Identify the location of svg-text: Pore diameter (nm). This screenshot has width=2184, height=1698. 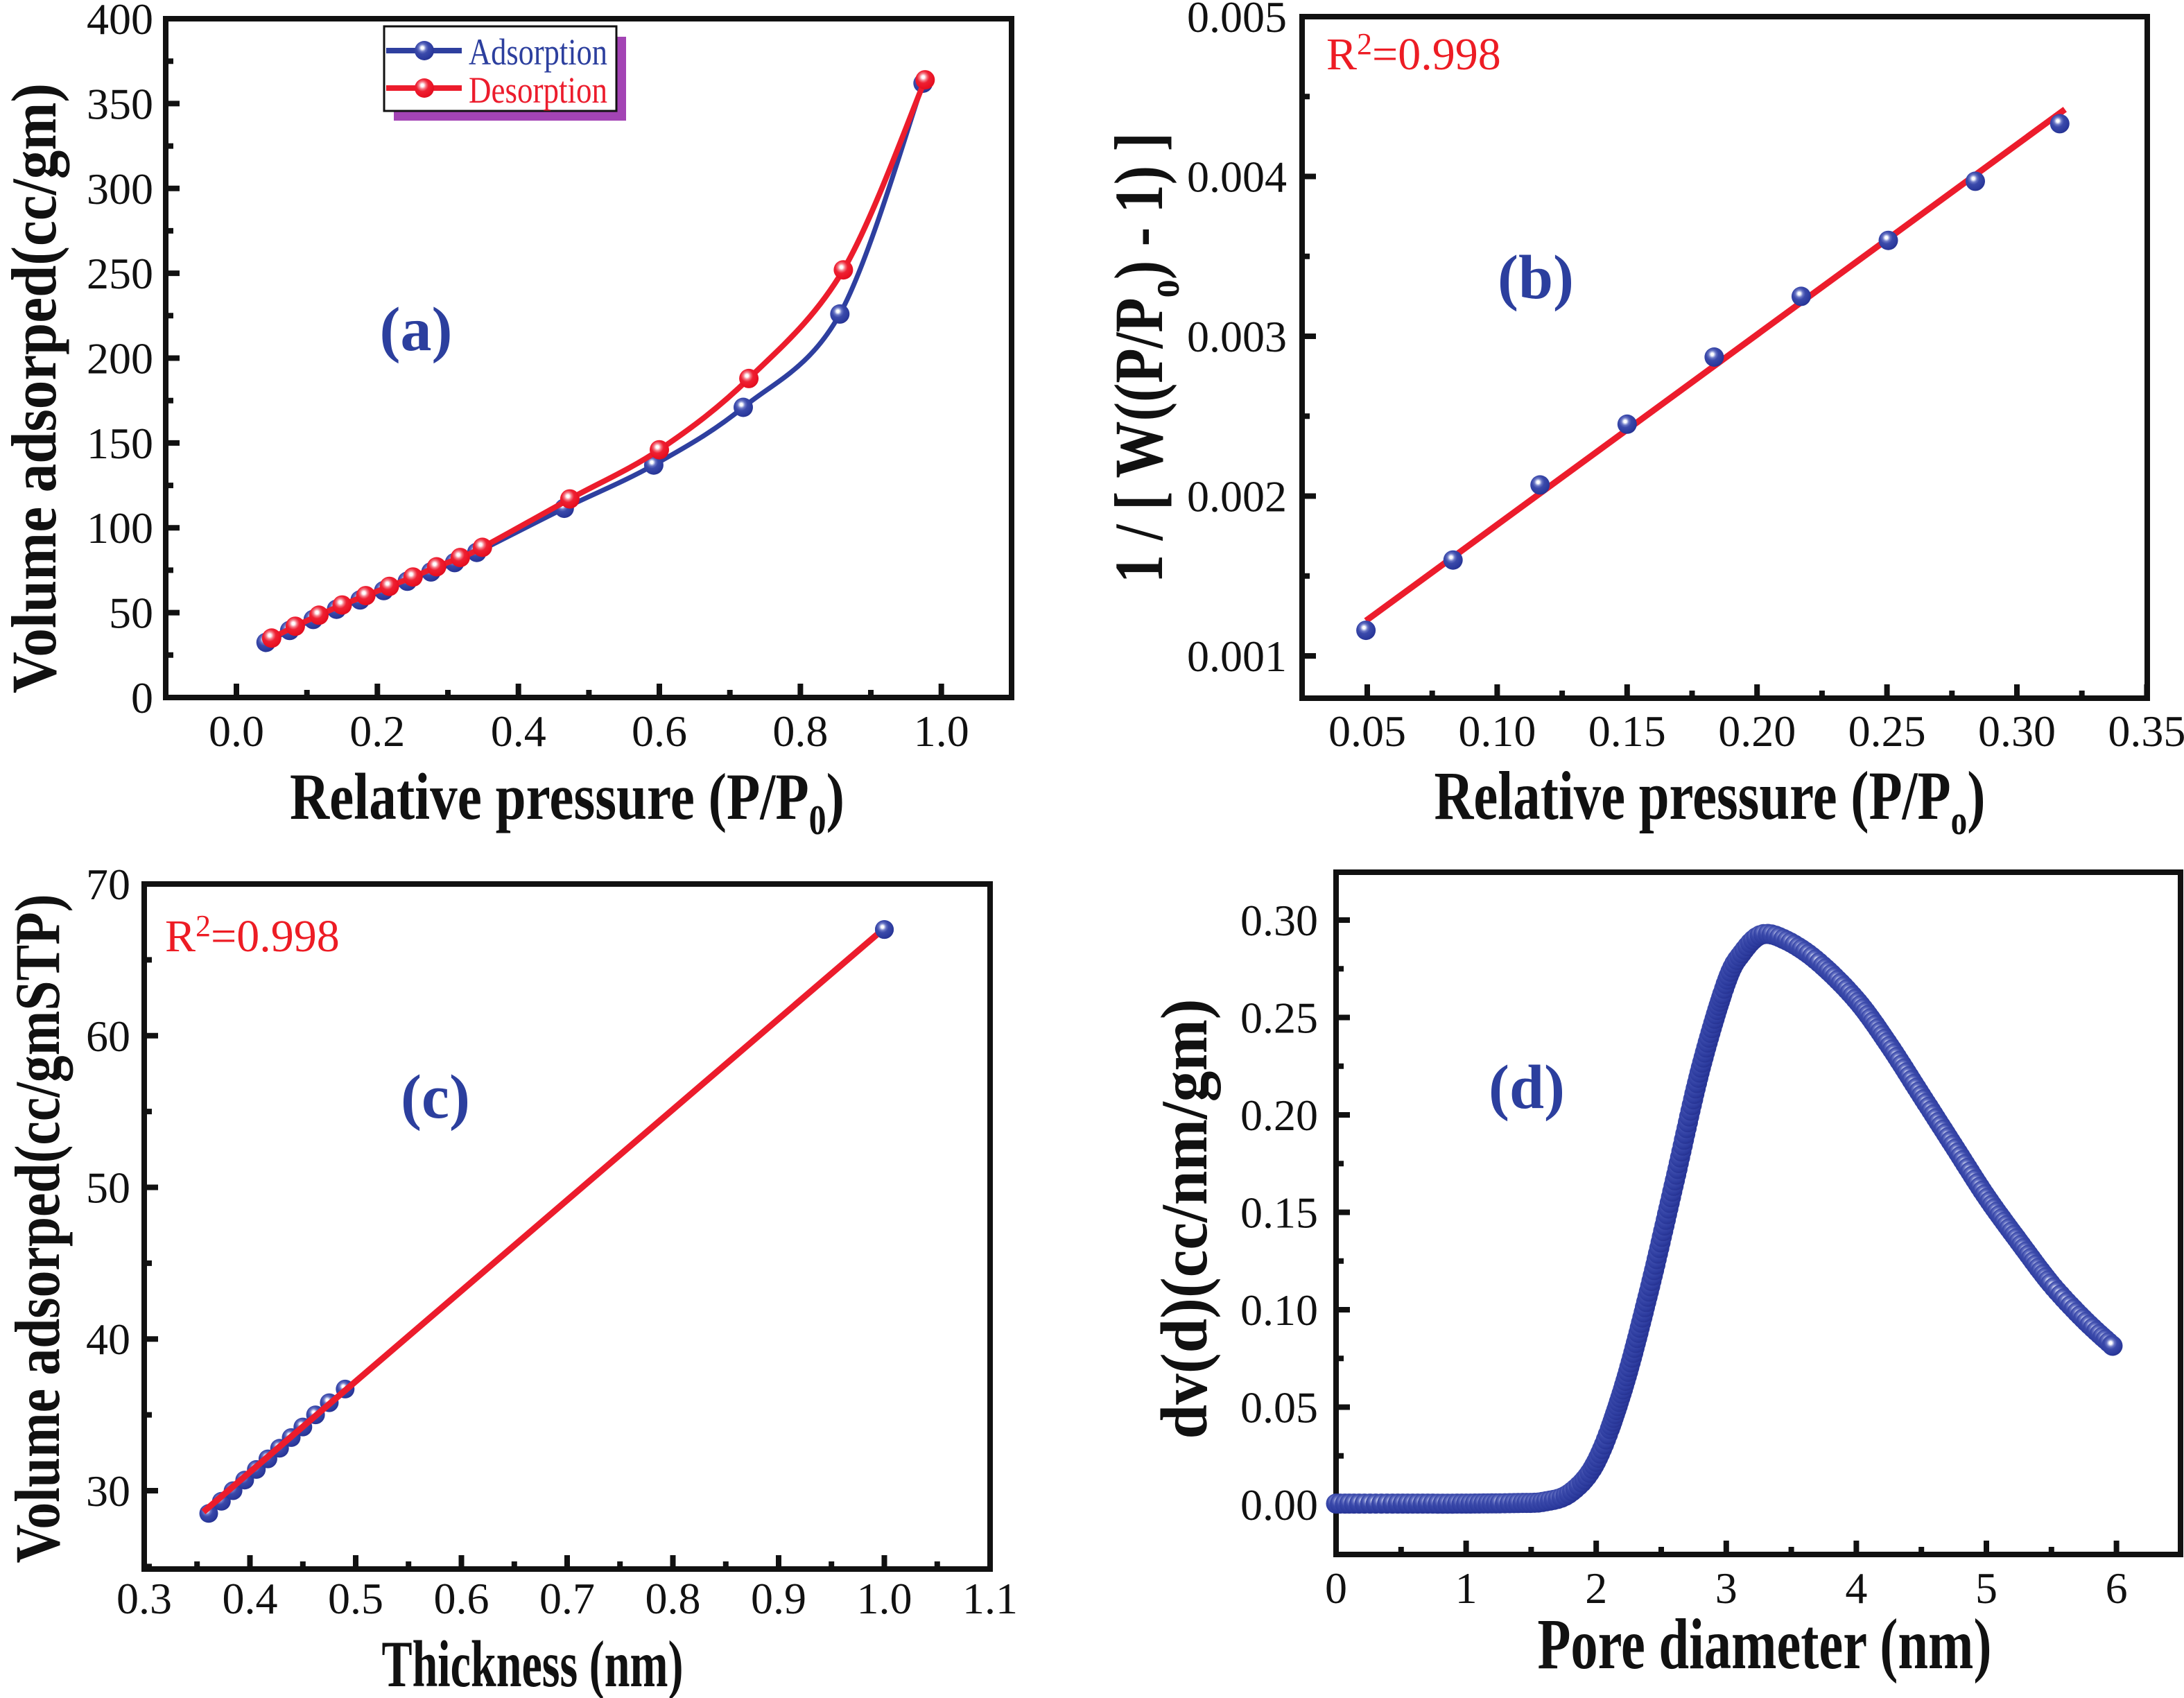
(1765, 1644).